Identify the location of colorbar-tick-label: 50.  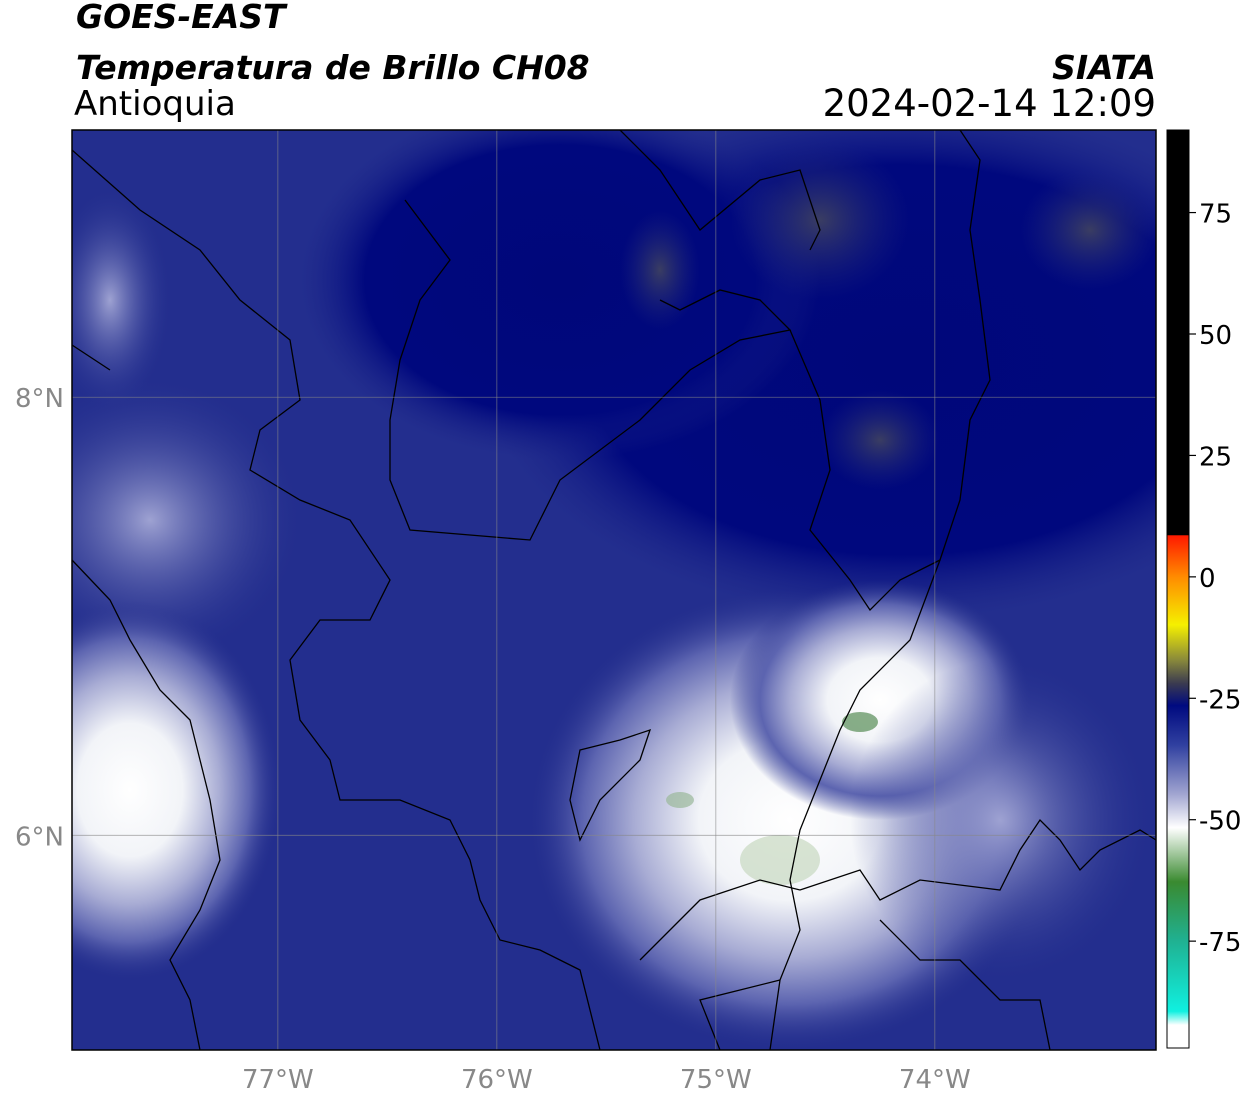
(1215, 336).